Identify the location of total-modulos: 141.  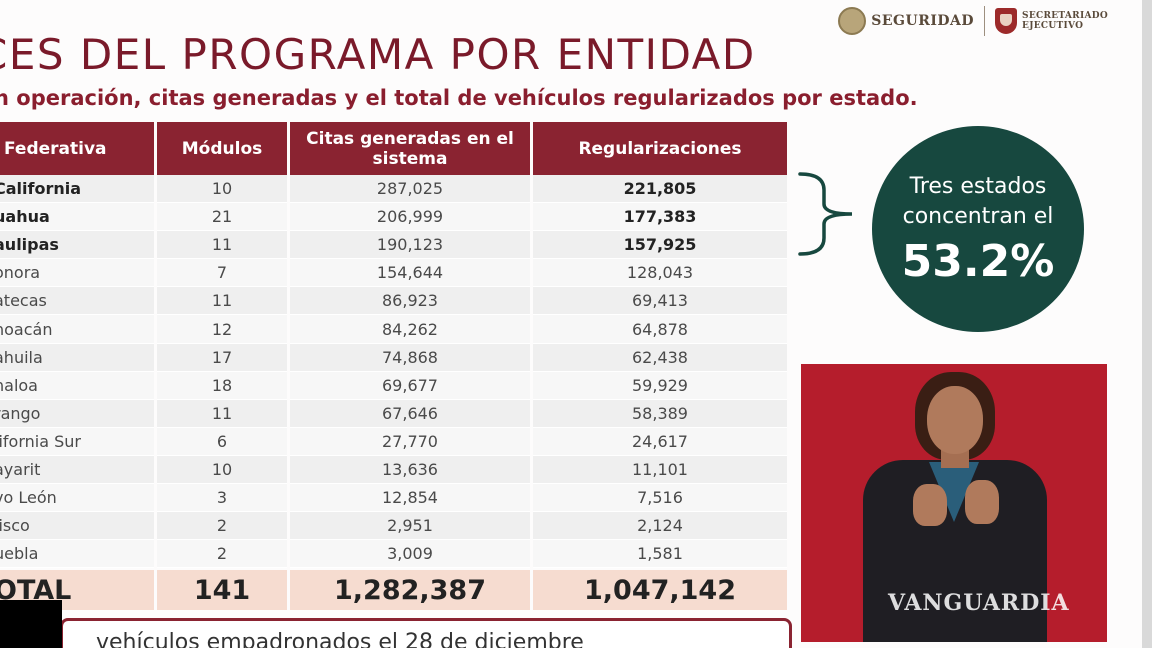
(222, 590).